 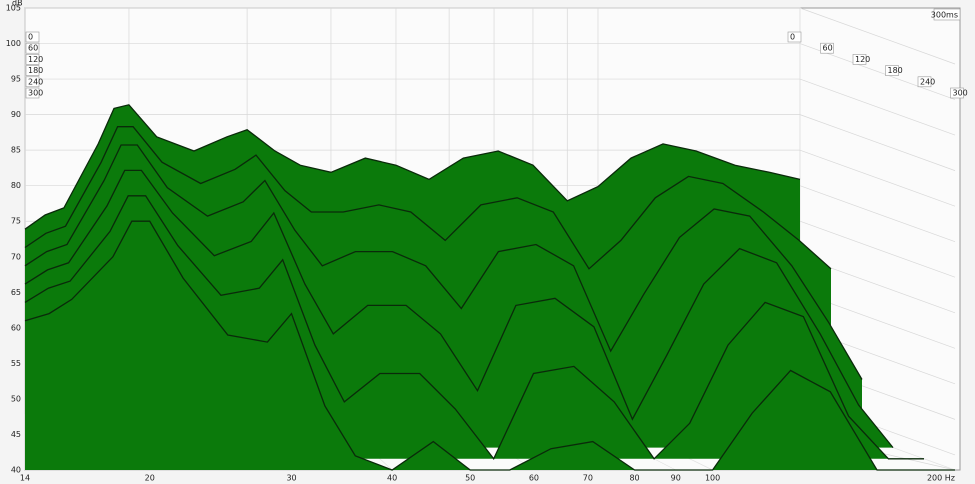 I want to click on y-tick-label: 80, so click(x=16, y=185).